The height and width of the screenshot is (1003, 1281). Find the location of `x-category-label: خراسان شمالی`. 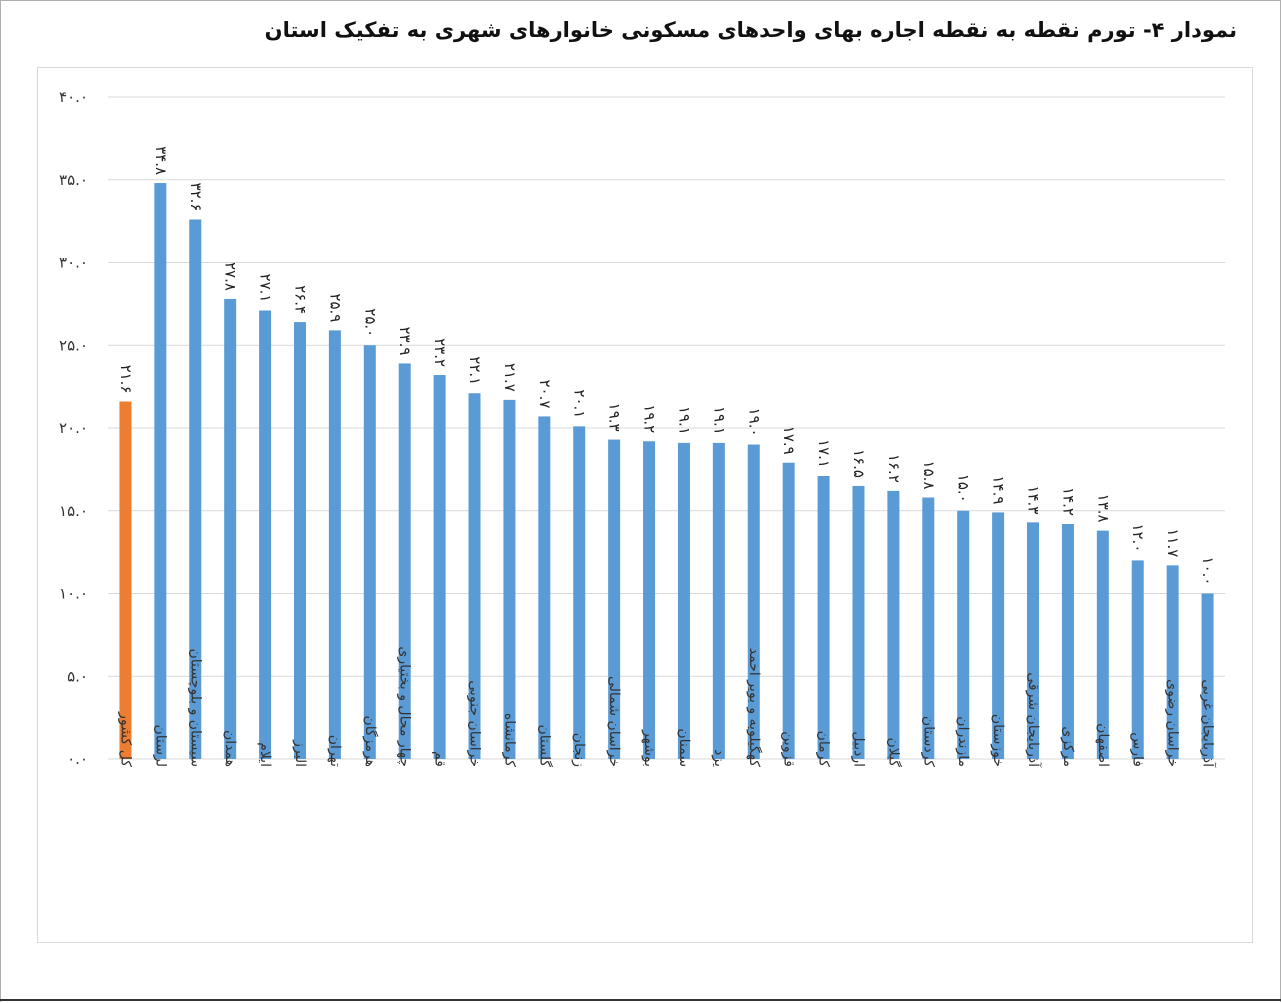

x-category-label: خراسان شمالی is located at coordinates (614, 721).